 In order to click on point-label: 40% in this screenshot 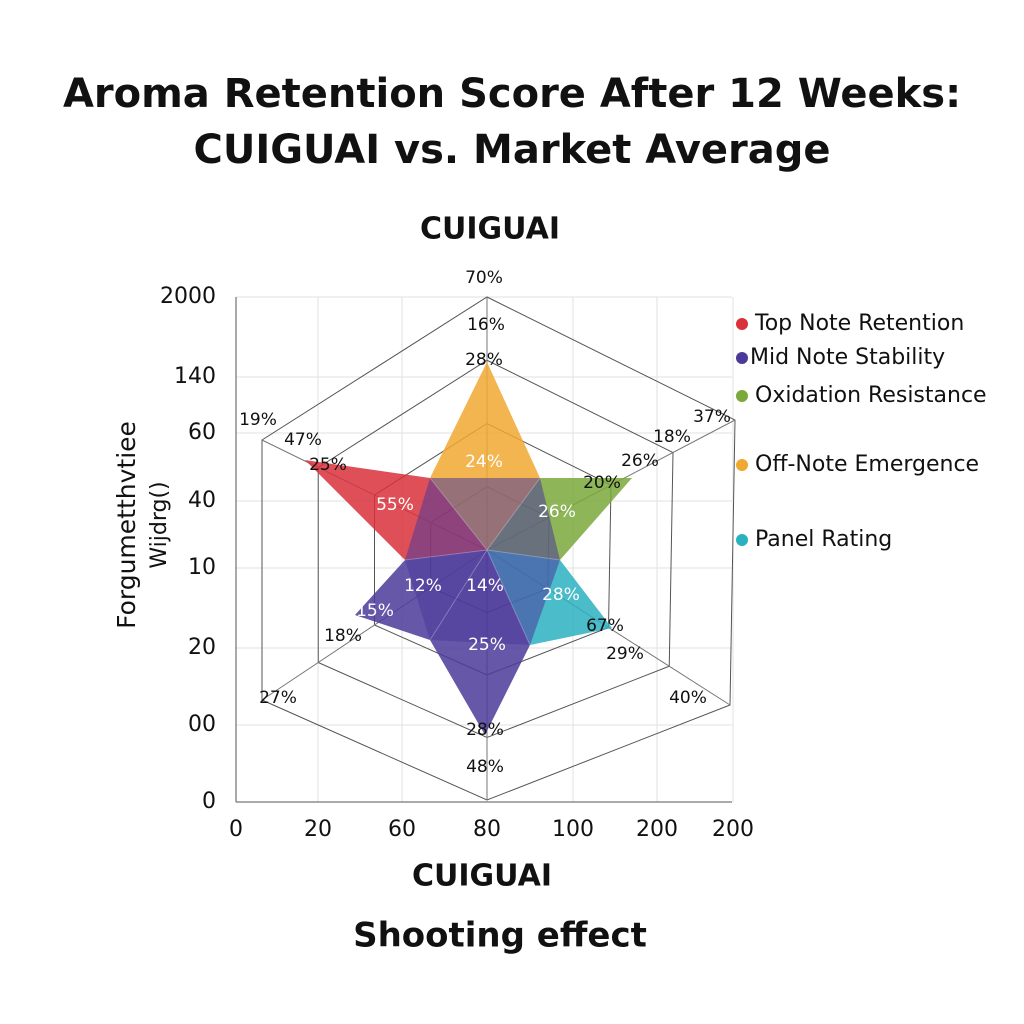, I will do `click(688, 698)`.